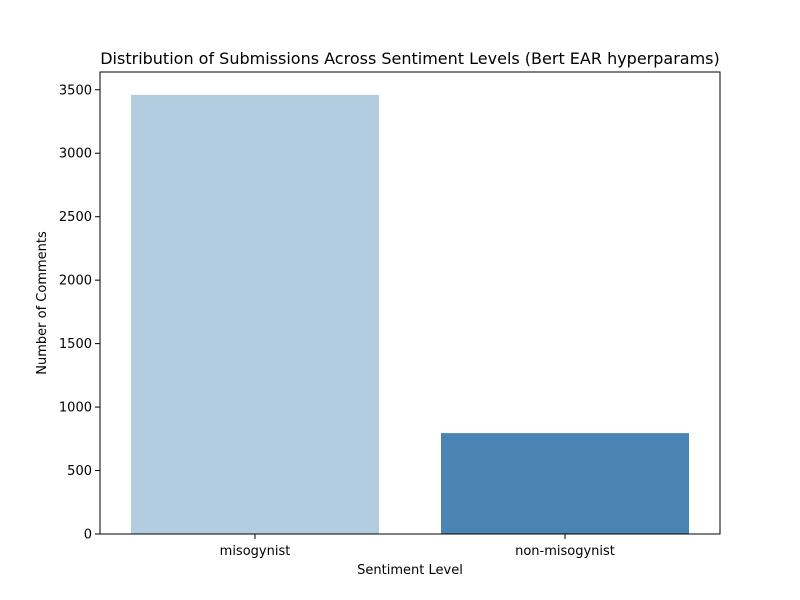 The height and width of the screenshot is (600, 800). What do you see at coordinates (42, 303) in the screenshot?
I see `y-axis-label: Number of Comments` at bounding box center [42, 303].